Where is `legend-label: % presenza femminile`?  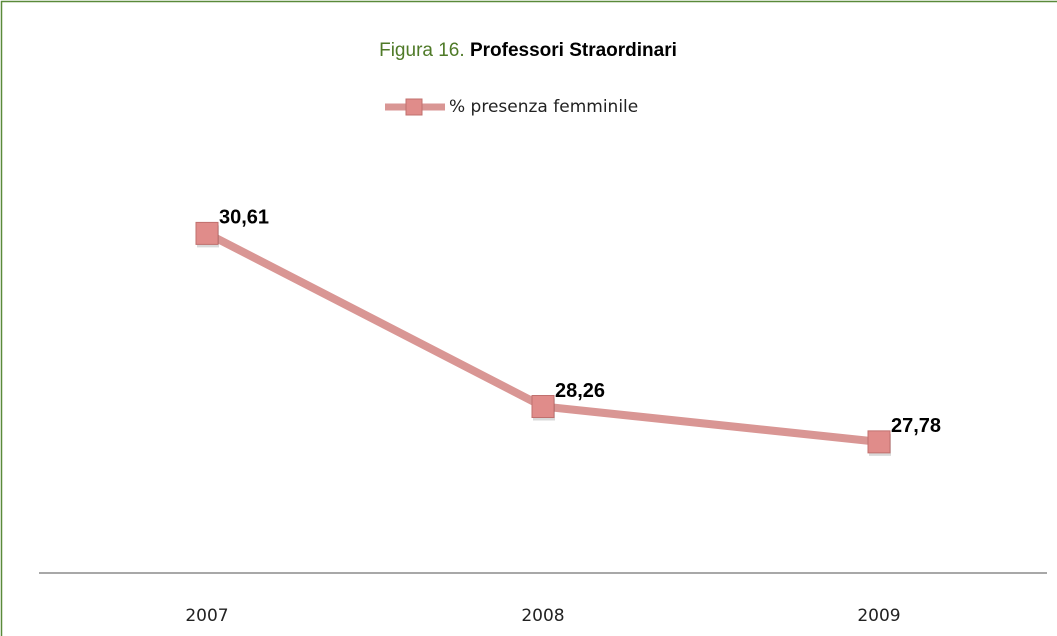
legend-label: % presenza femminile is located at coordinates (543, 107).